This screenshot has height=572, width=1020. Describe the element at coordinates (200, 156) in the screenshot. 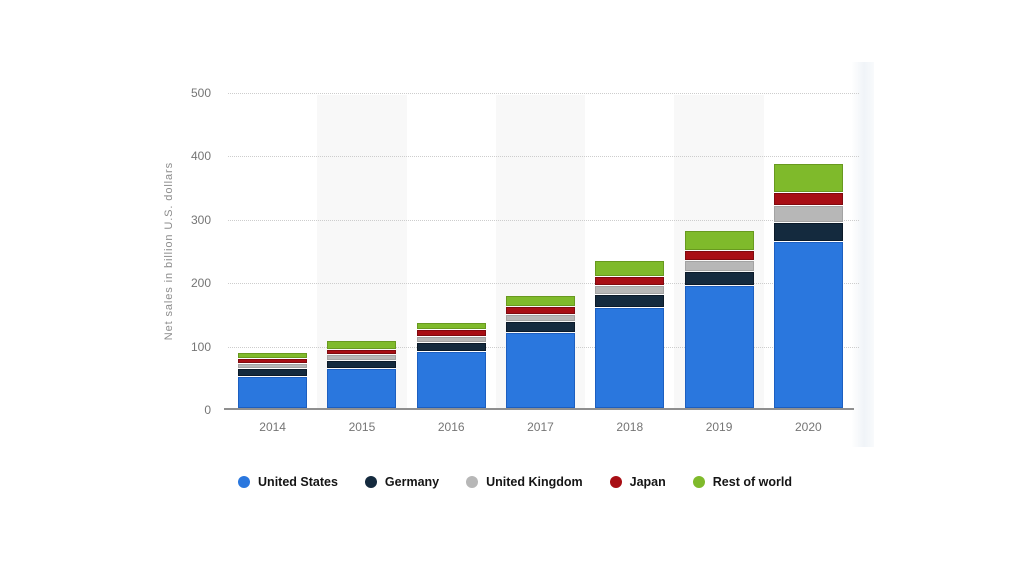

I see `y-tick-label: 400` at that location.